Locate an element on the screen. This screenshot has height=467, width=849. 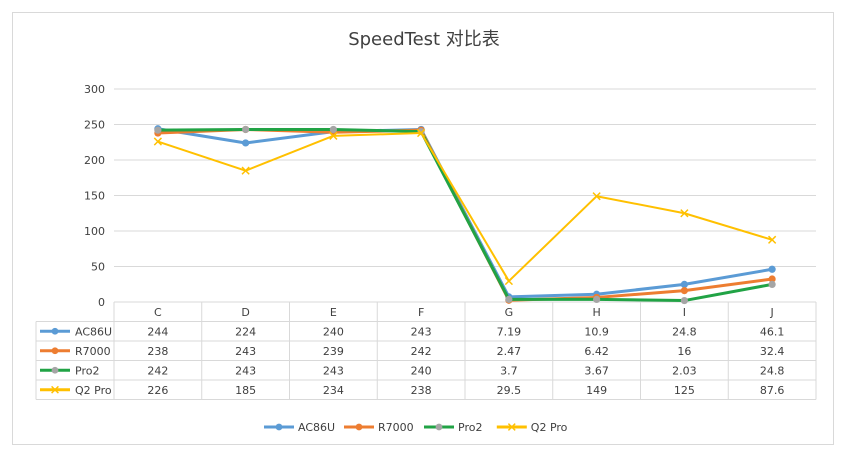
table-cell-value: 244 is located at coordinates (157, 331).